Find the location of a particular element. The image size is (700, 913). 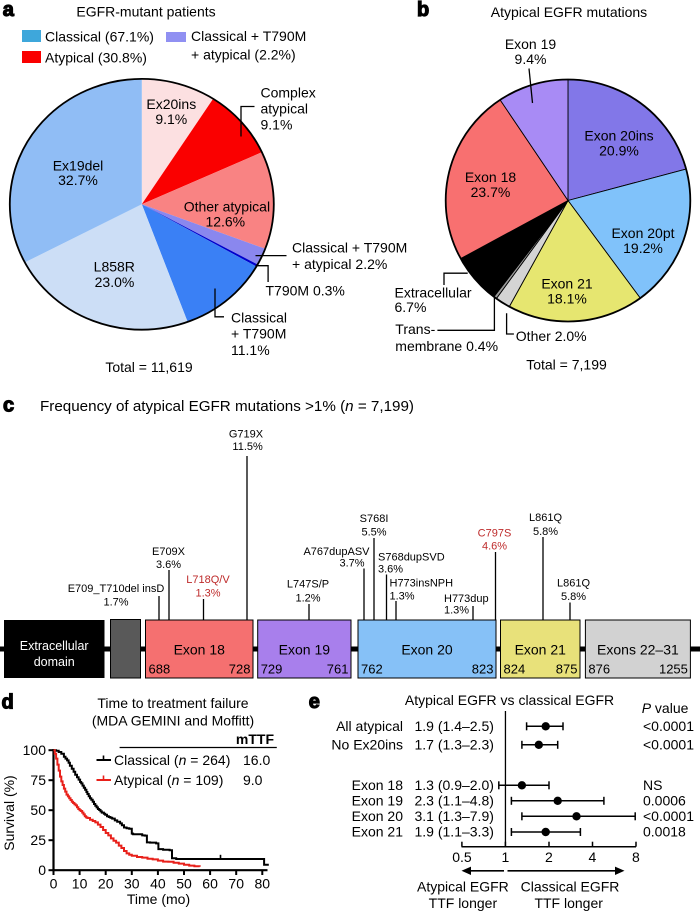

svg-text: Trans- is located at coordinates (415, 329).